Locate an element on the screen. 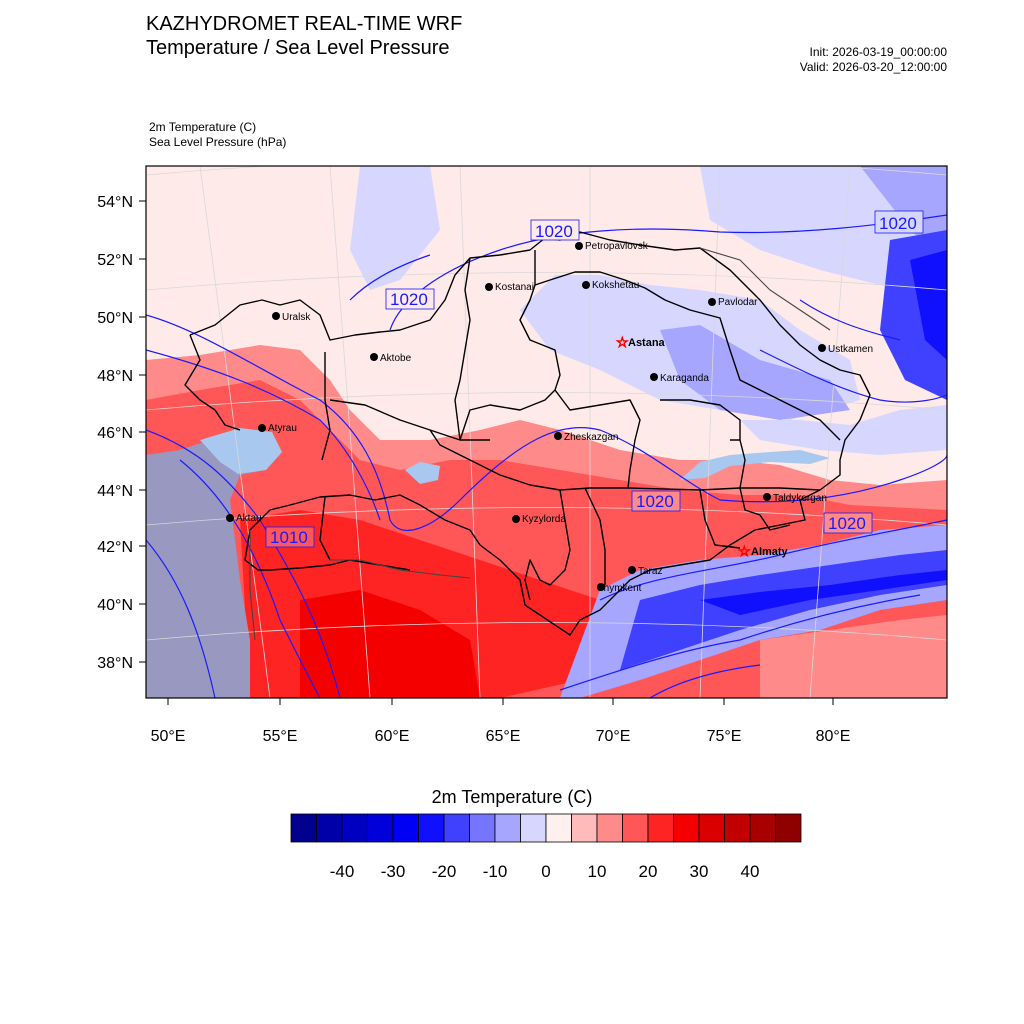 Image resolution: width=1024 pixels, height=1024 pixels. lon-label: 70°E is located at coordinates (613, 736).